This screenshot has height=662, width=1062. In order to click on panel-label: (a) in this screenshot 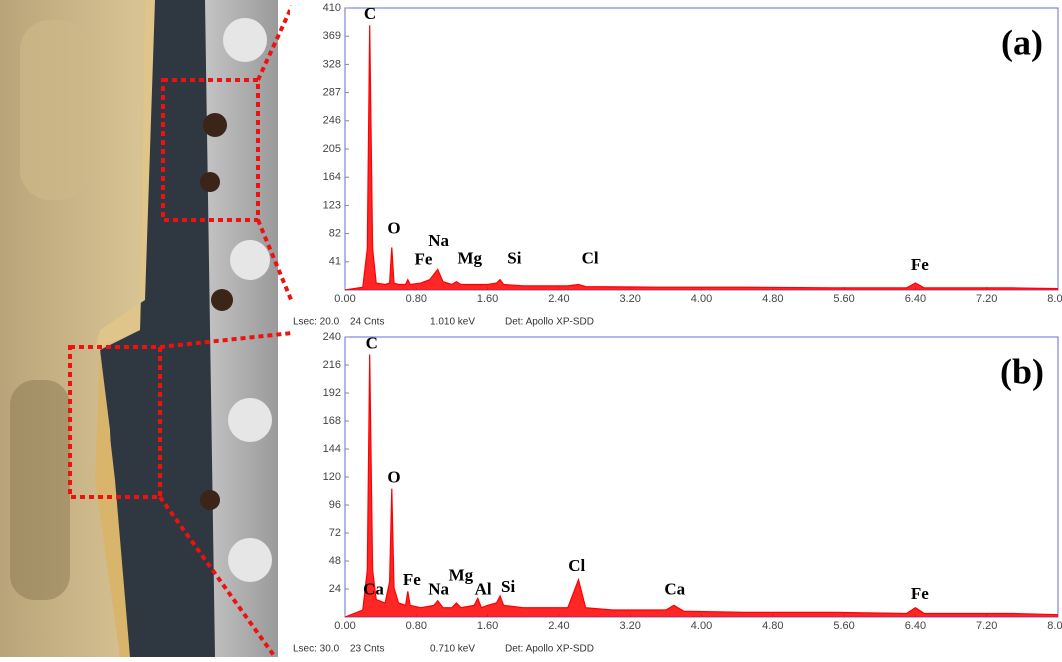, I will do `click(1022, 42)`.